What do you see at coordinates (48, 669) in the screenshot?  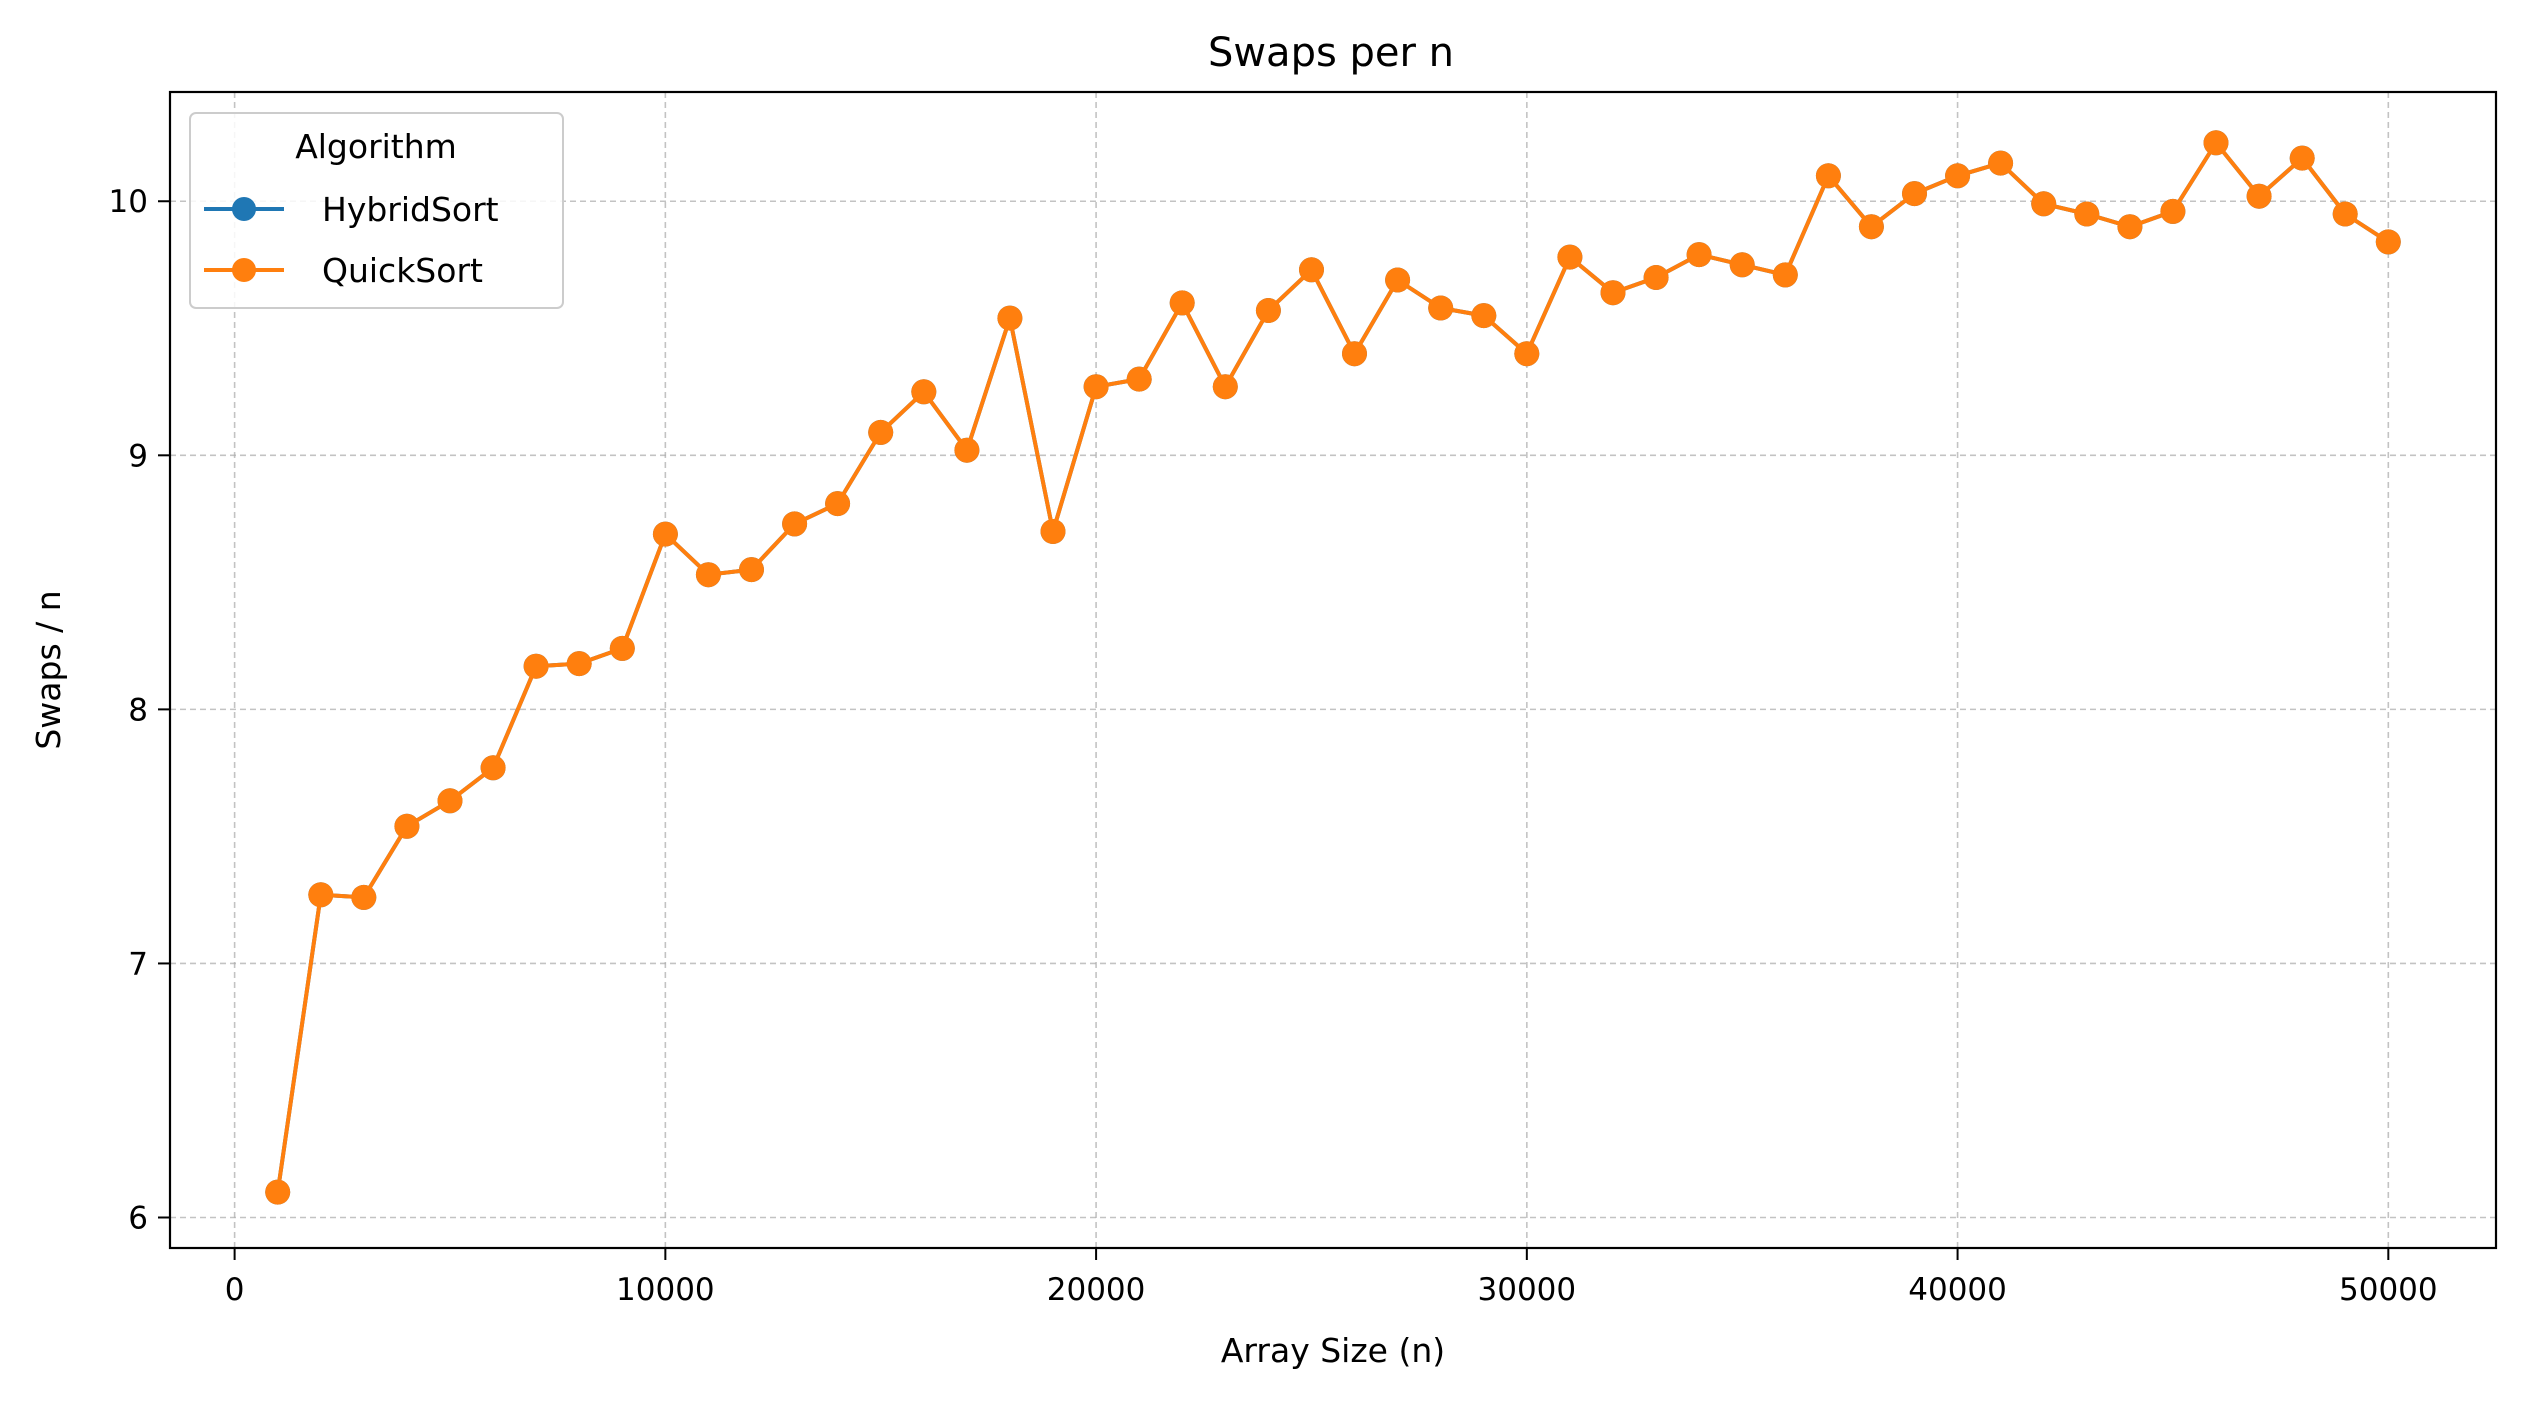 I see `y-axis-label: Swaps / n` at bounding box center [48, 669].